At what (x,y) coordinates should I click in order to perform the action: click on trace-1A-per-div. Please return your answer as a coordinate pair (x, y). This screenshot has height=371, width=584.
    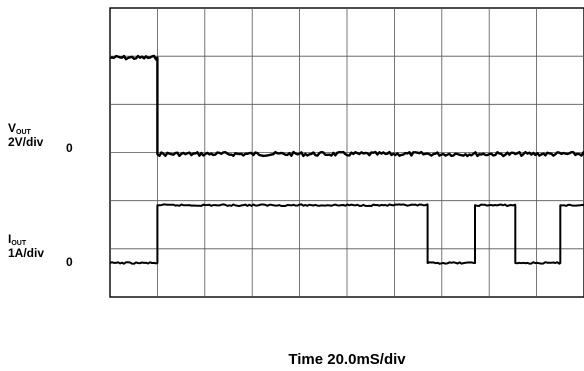
    Looking at the image, I should click on (346, 234).